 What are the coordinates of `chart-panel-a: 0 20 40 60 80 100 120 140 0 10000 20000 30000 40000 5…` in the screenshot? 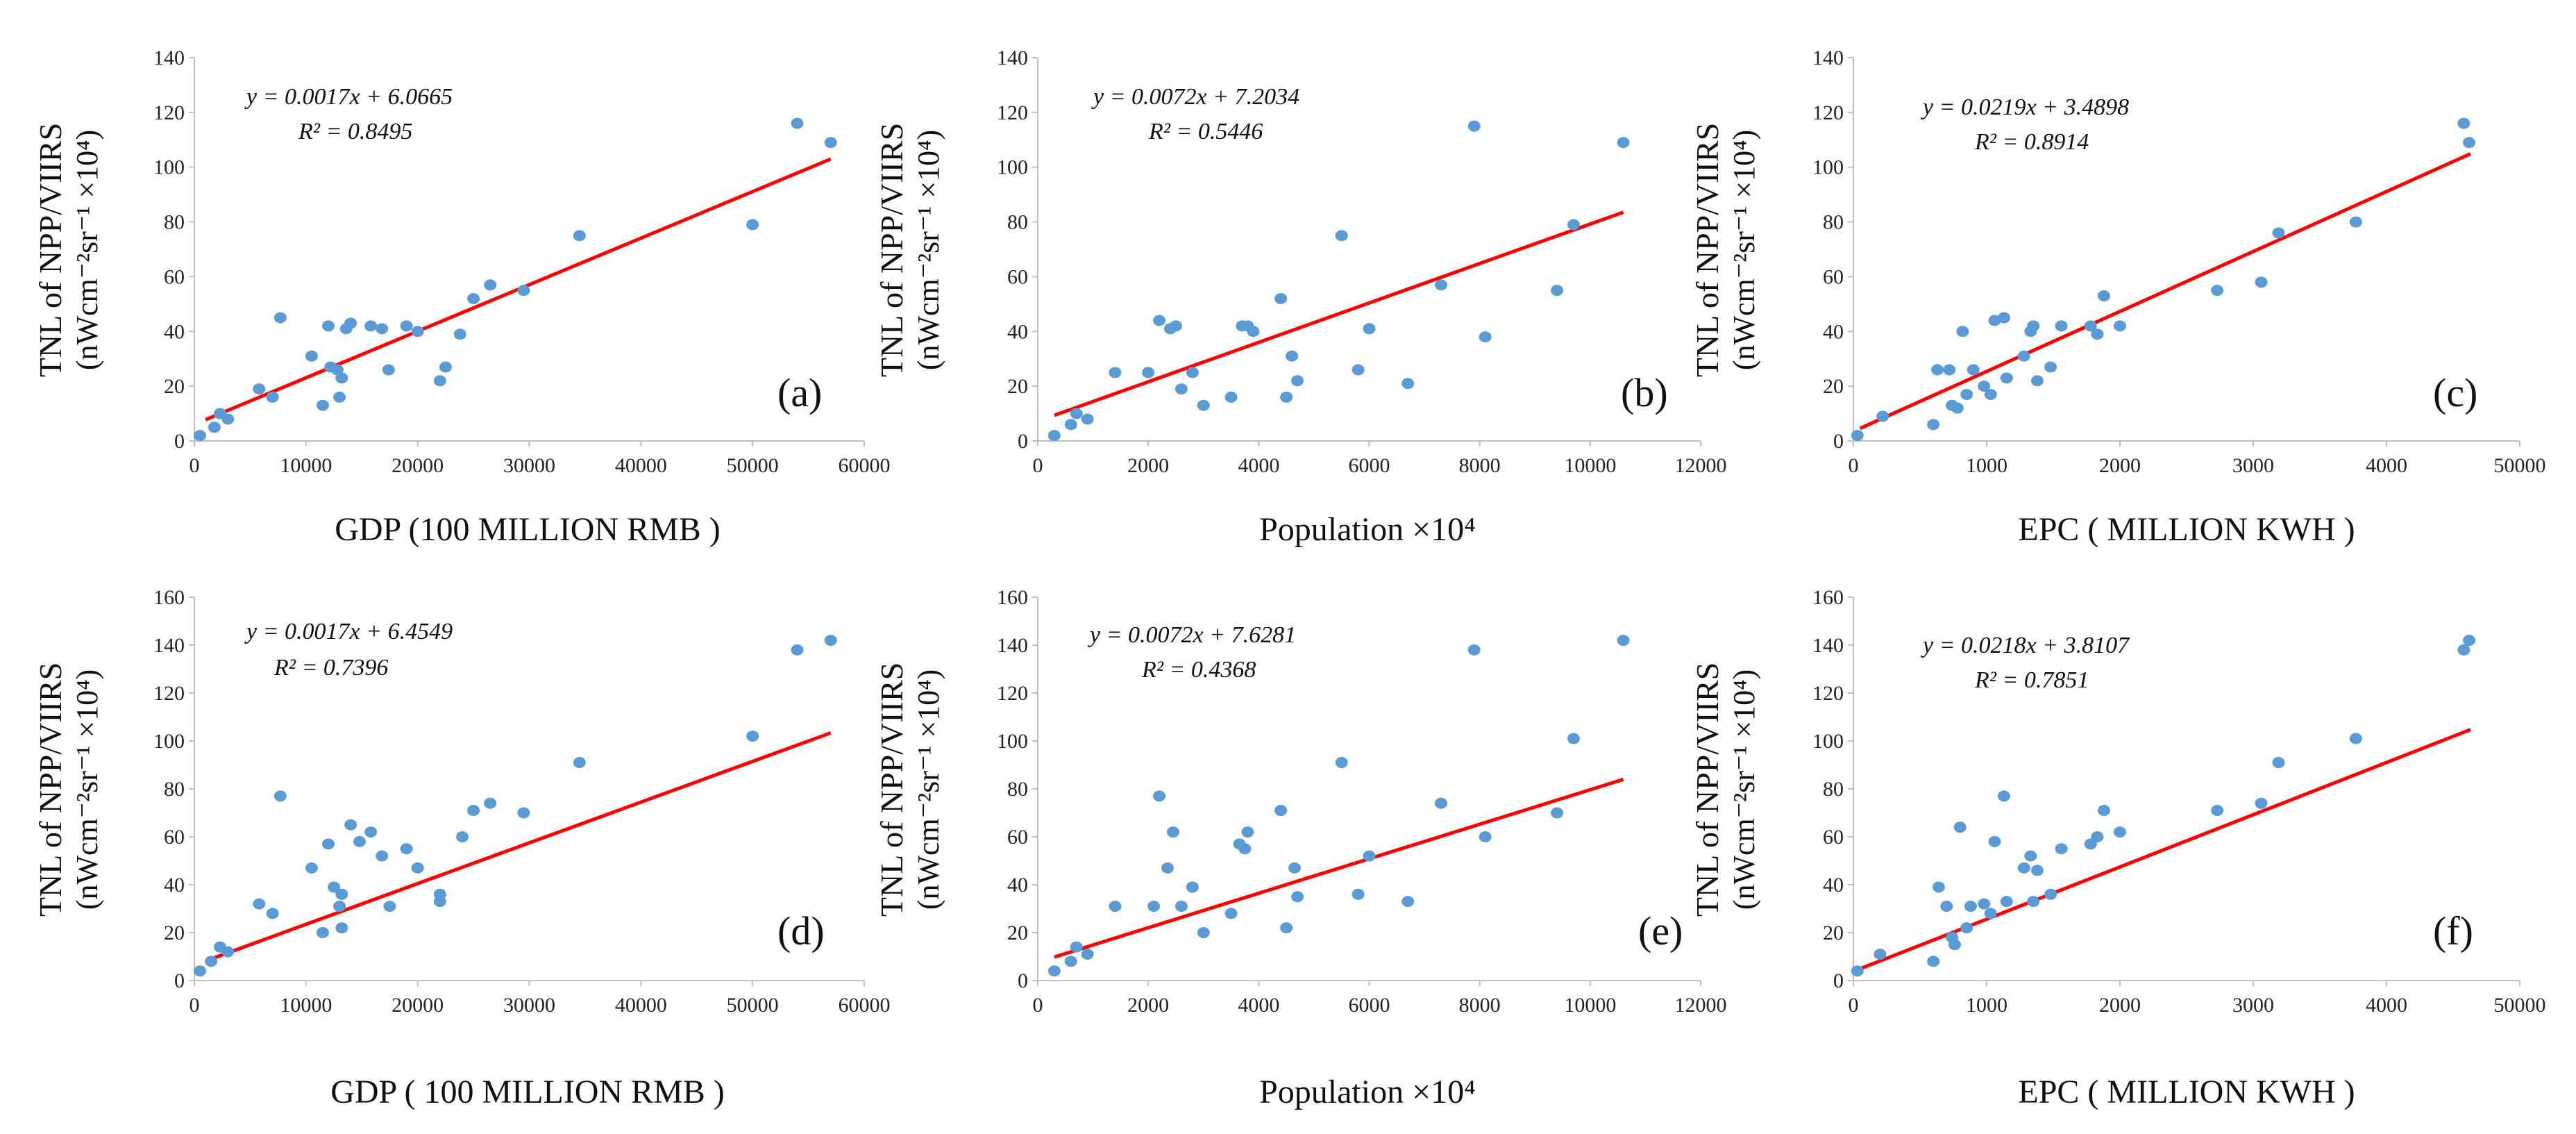 It's located at (462, 297).